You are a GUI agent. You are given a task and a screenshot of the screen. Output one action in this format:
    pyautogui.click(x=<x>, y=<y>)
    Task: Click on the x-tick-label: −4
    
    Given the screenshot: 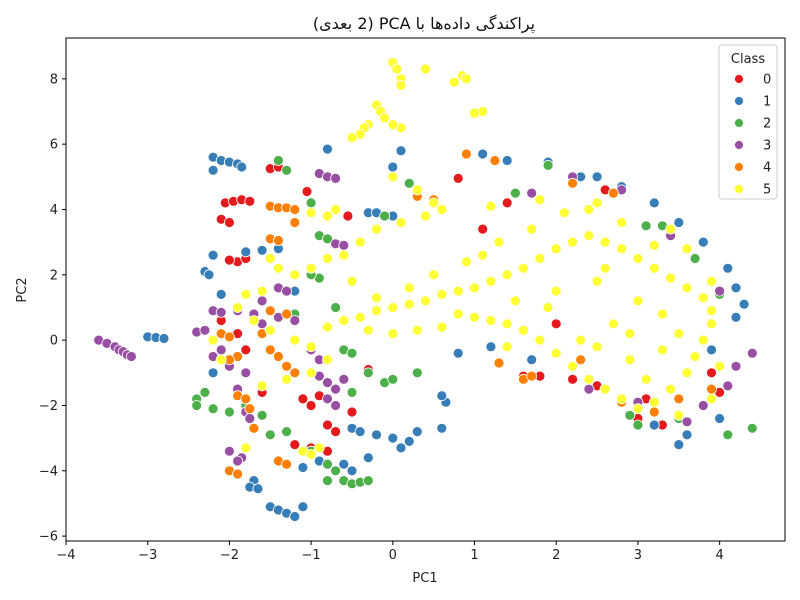 What is the action you would take?
    pyautogui.click(x=65, y=555)
    